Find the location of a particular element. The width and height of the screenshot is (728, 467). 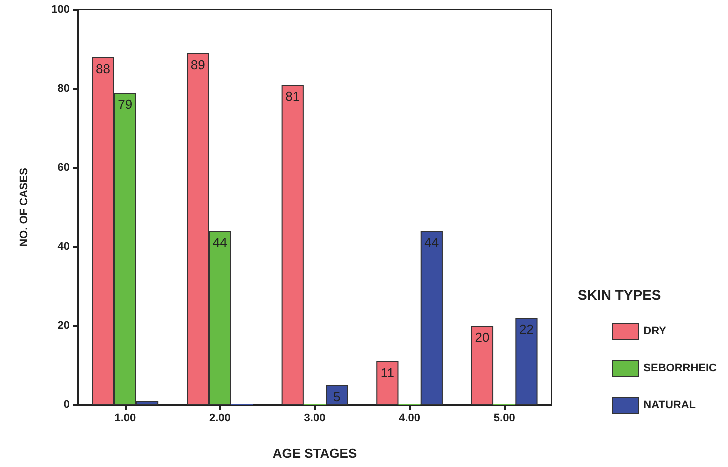

data-label: 81 is located at coordinates (293, 96).